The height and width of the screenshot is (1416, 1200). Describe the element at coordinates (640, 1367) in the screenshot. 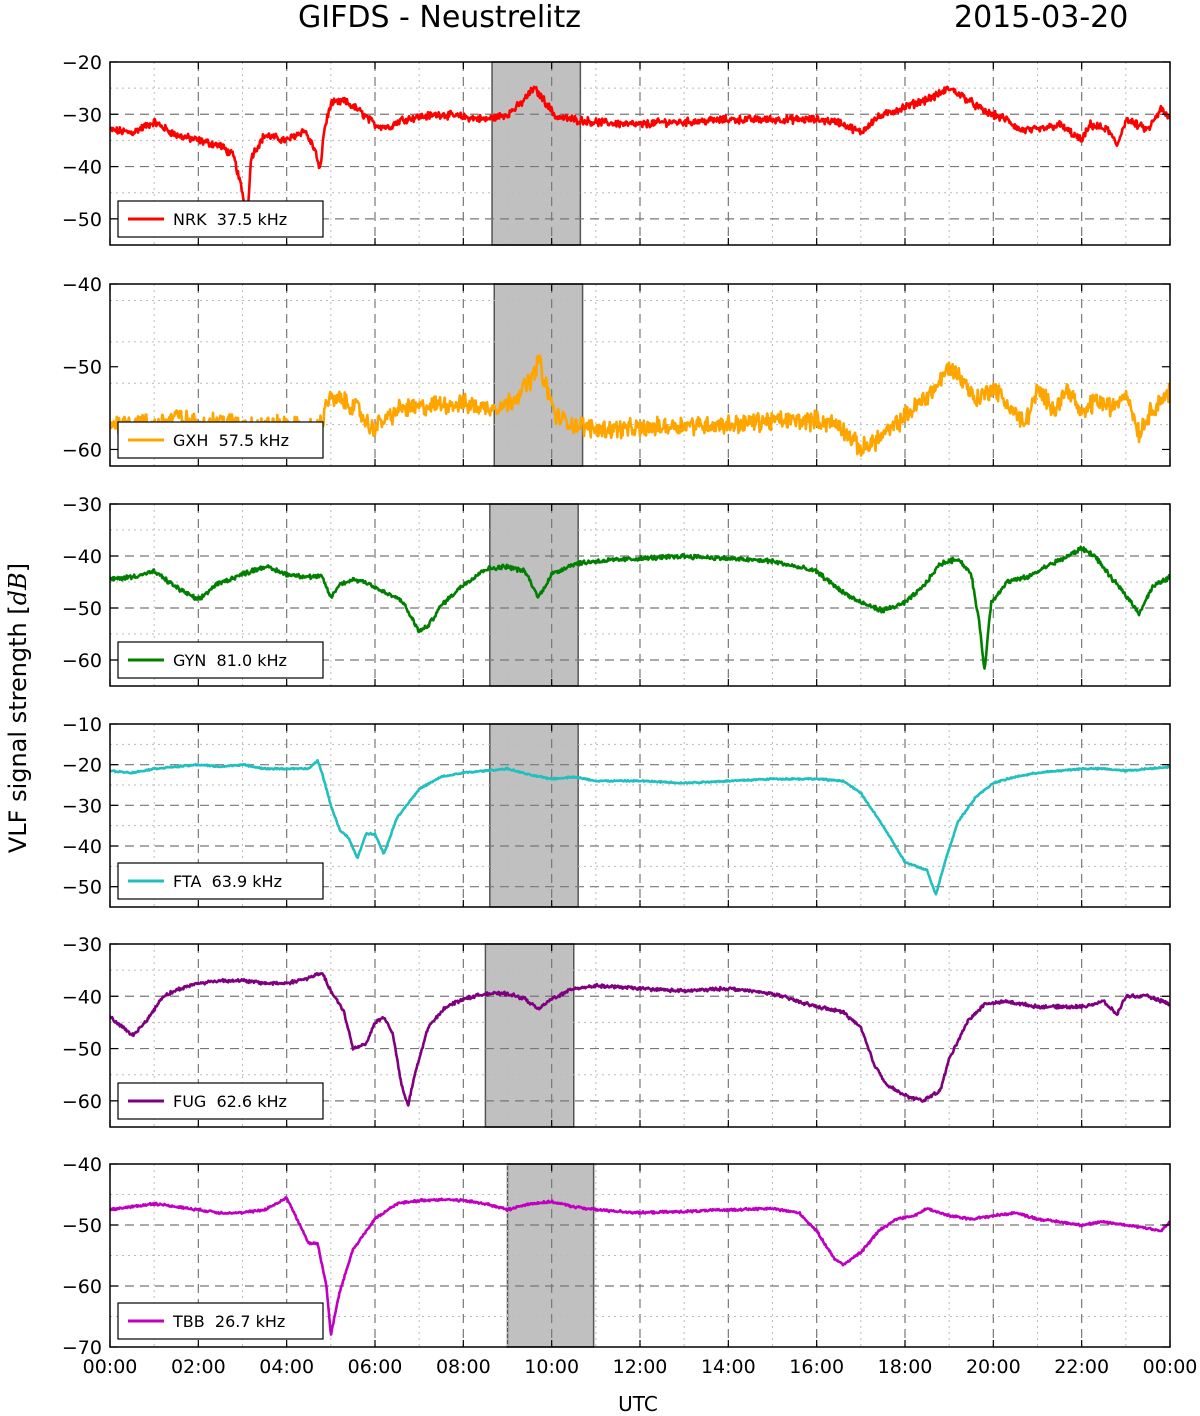

I see `x-tick-label: 12:00` at that location.